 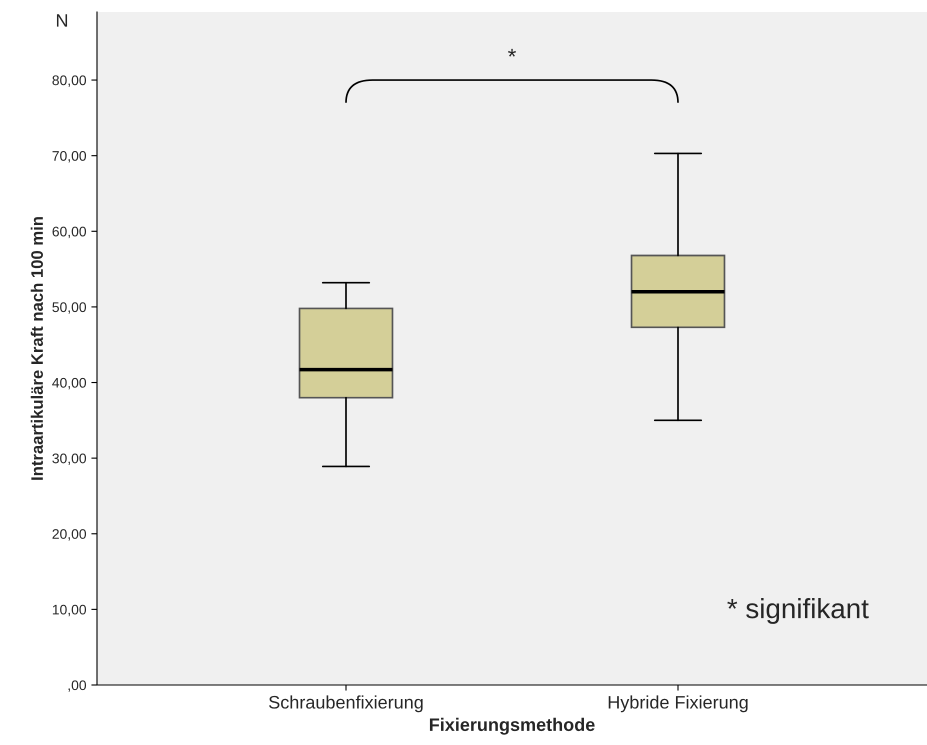 What do you see at coordinates (798, 611) in the screenshot?
I see `annotation: * signifikant` at bounding box center [798, 611].